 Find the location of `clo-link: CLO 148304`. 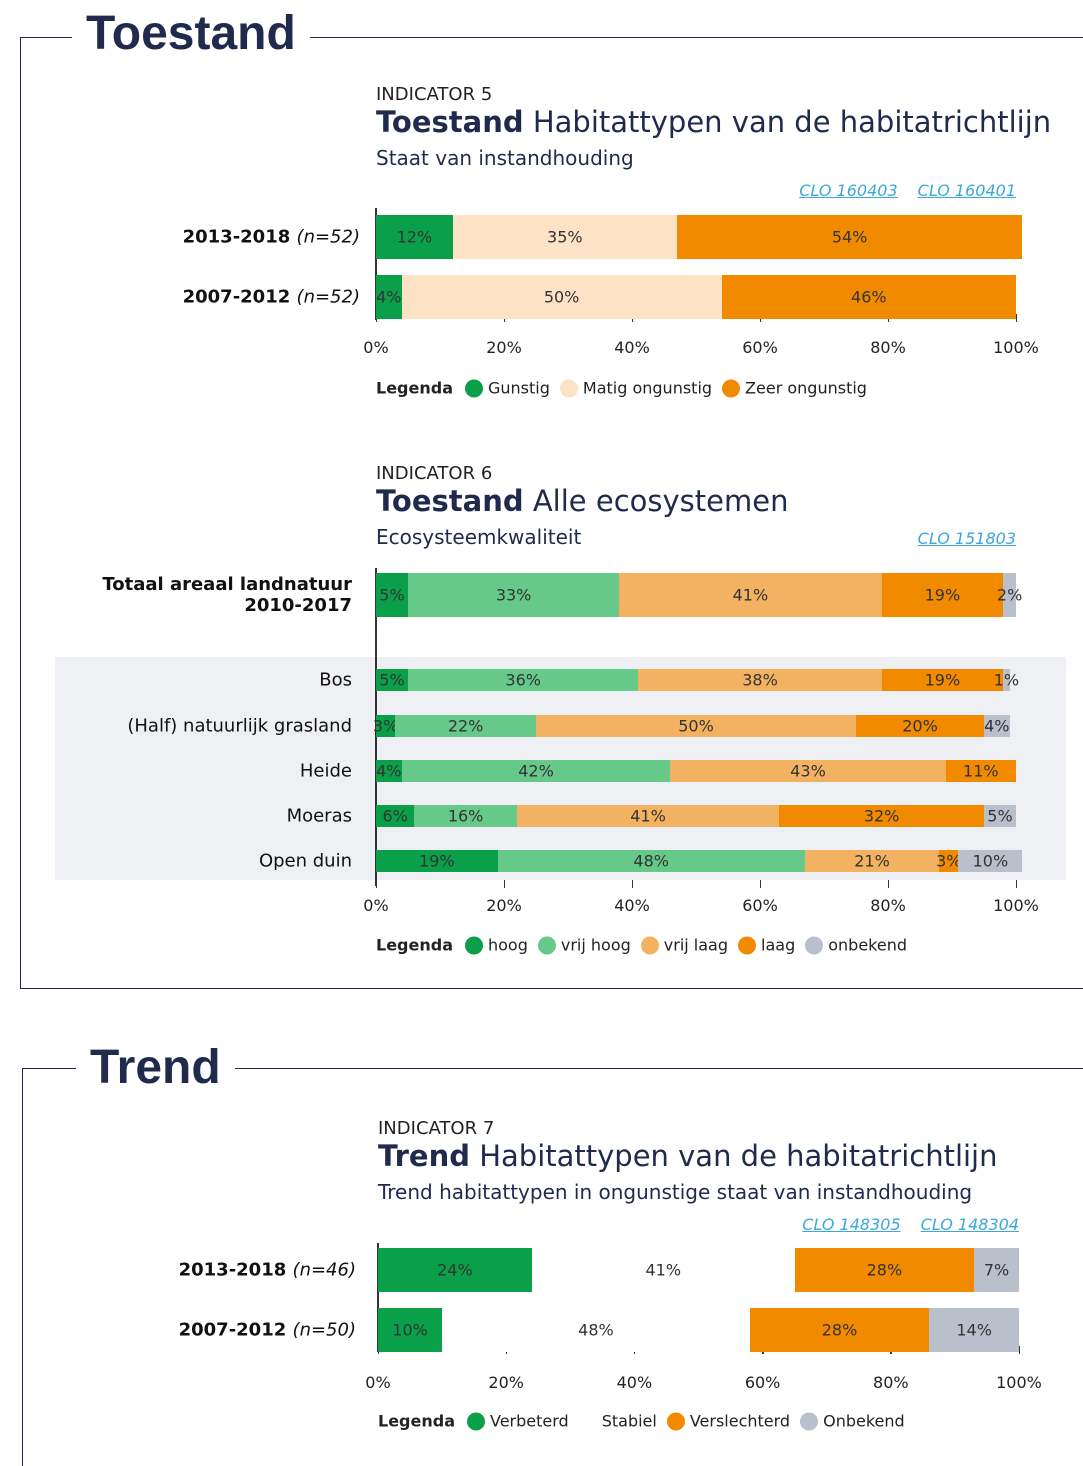

clo-link: CLO 148304 is located at coordinates (969, 1224).